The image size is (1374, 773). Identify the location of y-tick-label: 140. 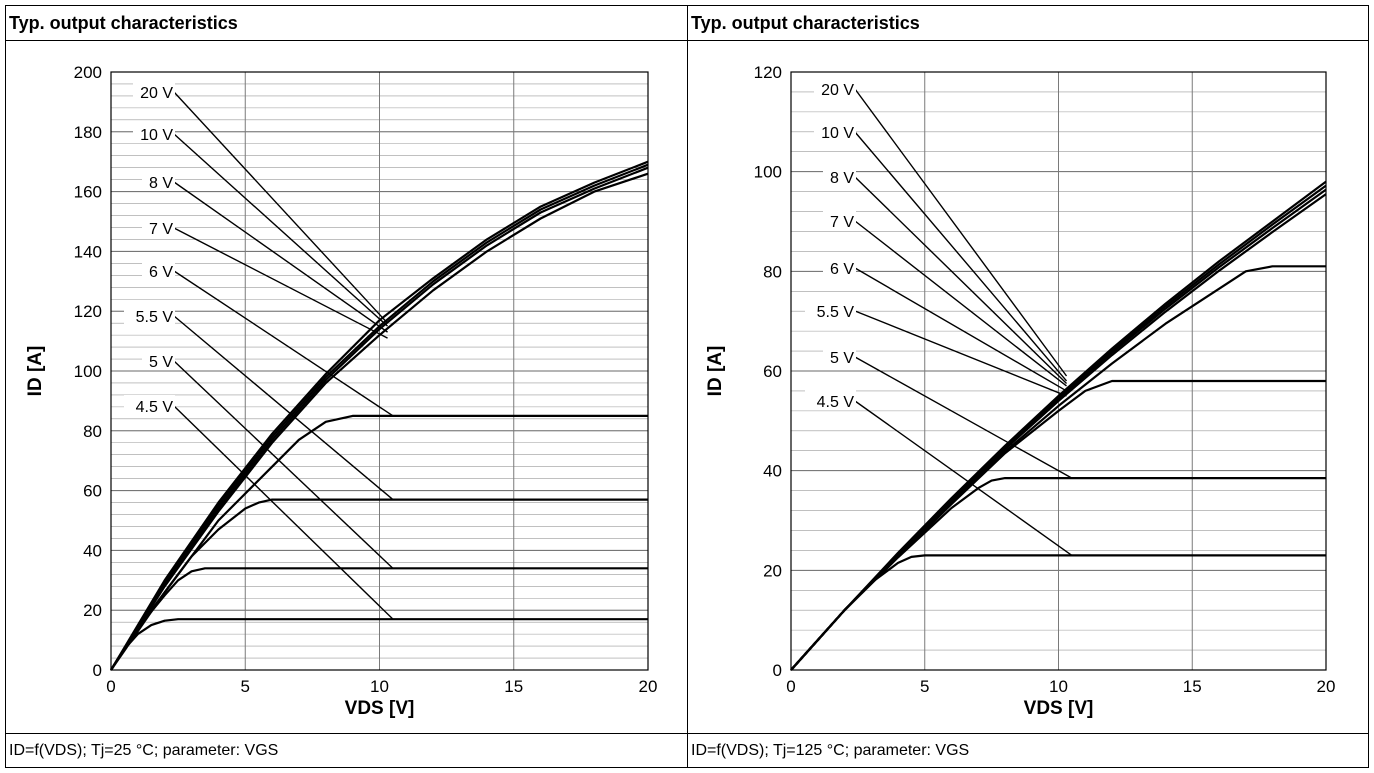
(88, 251).